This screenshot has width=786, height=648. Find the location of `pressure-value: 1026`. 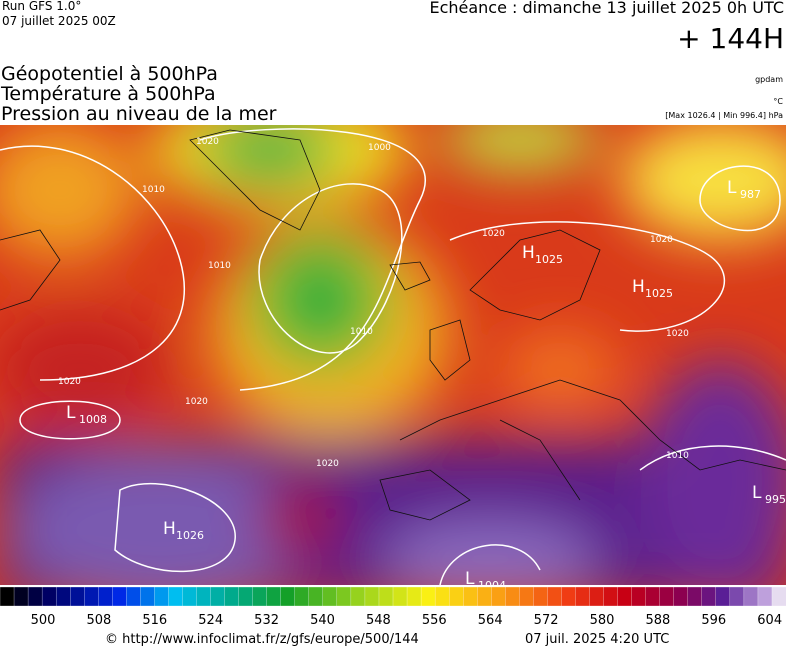

pressure-value: 1026 is located at coordinates (190, 535).